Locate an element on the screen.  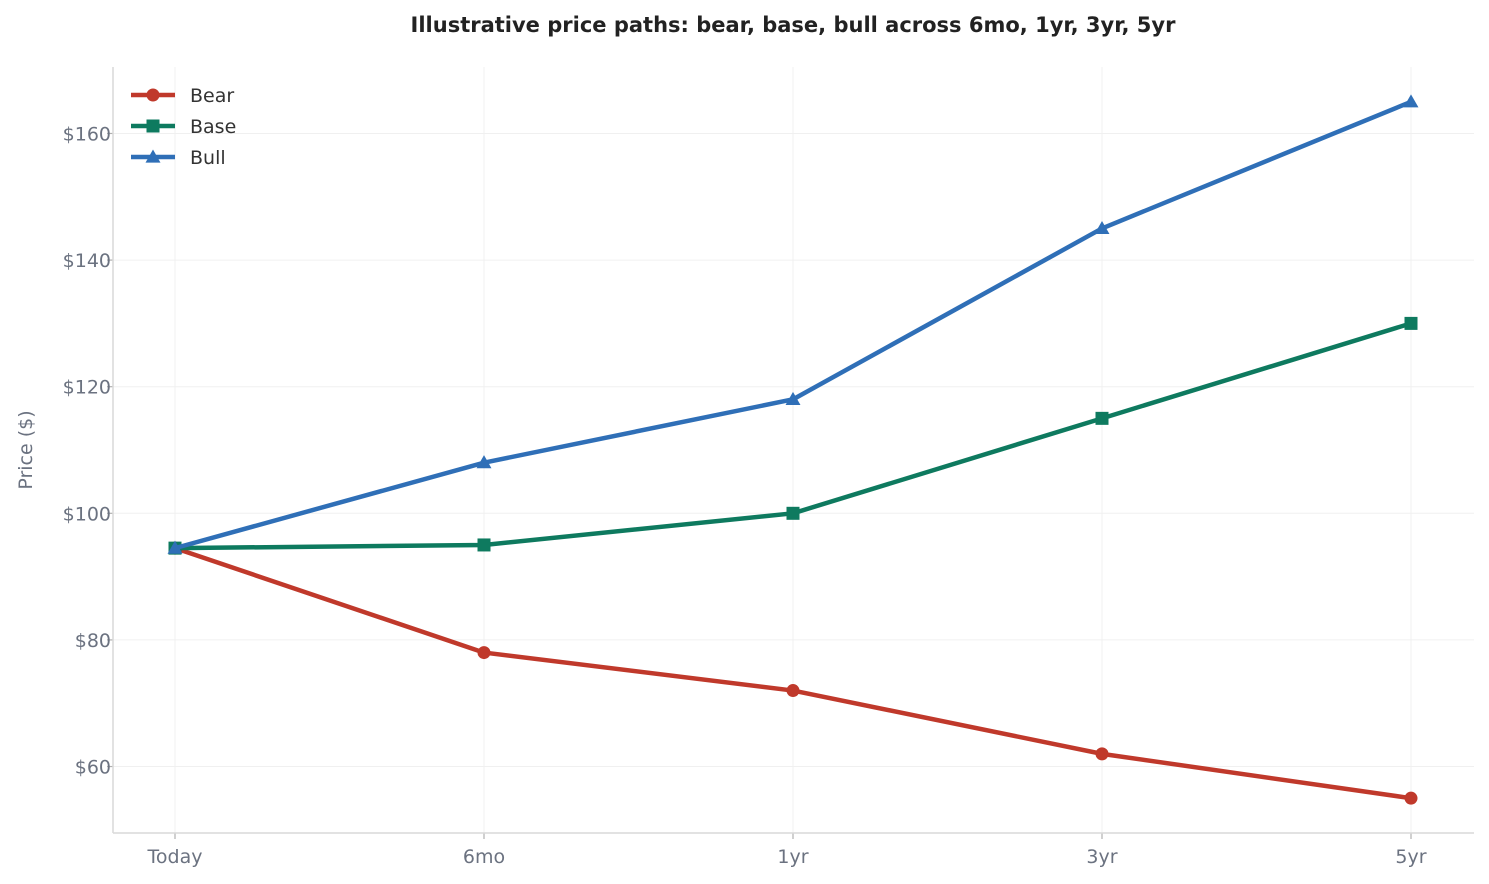
y-tick-label: $120 is located at coordinates (87, 388).